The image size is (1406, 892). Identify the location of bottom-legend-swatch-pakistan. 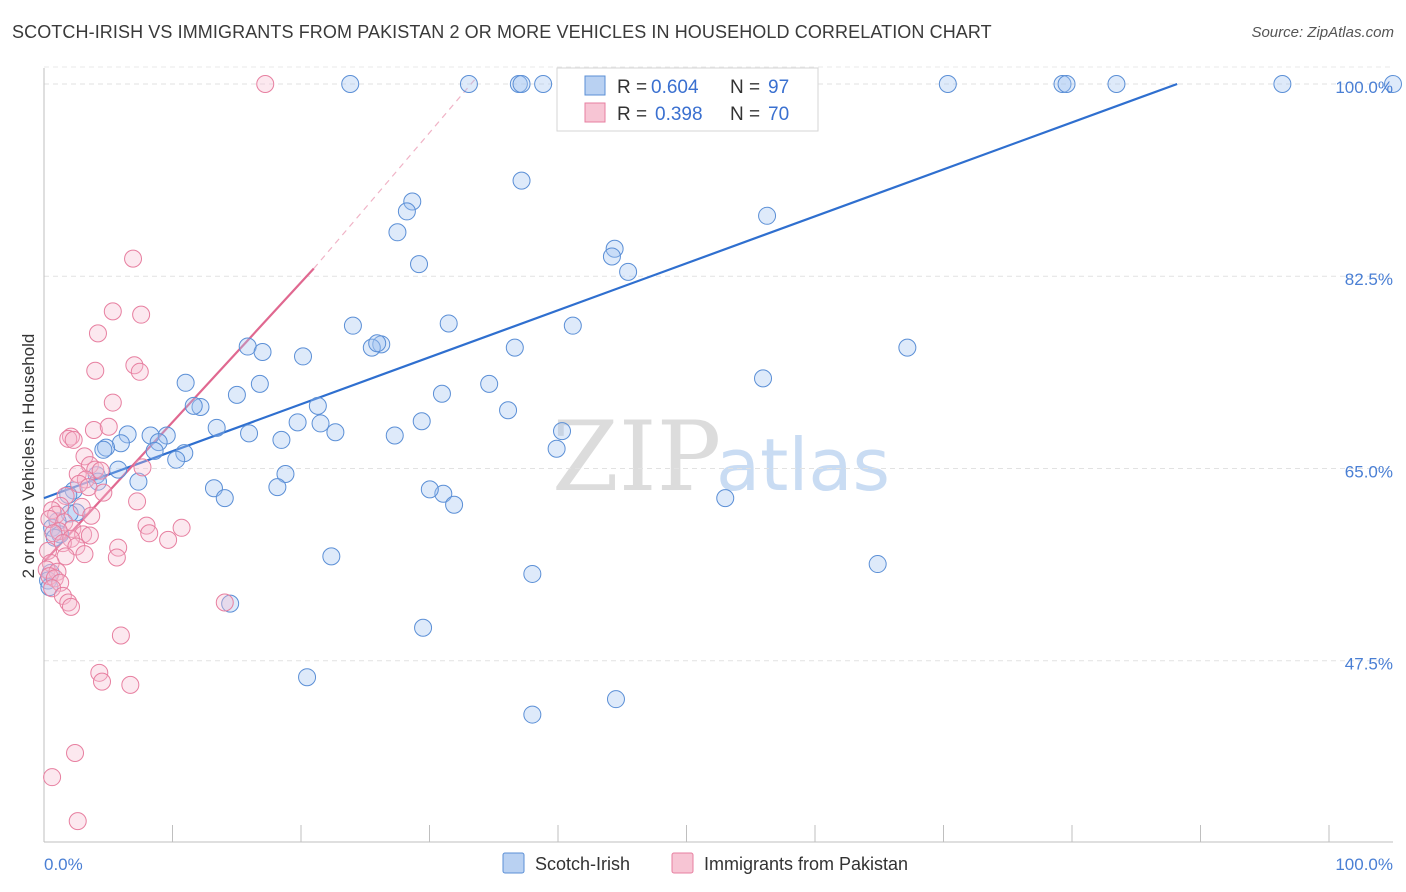
(682, 863).